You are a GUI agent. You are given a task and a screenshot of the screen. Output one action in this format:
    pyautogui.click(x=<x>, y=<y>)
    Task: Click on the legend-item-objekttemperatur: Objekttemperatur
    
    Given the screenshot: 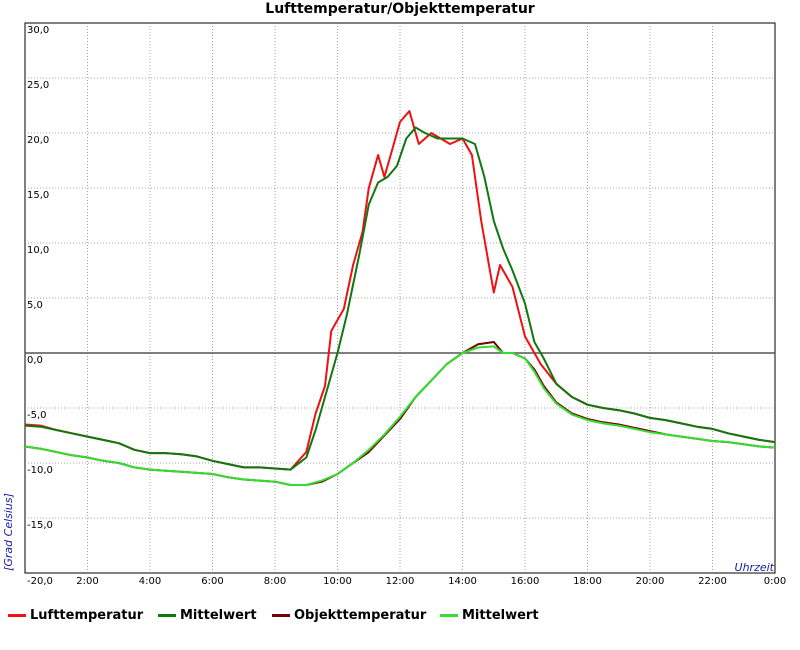 What is the action you would take?
    pyautogui.click(x=349, y=615)
    